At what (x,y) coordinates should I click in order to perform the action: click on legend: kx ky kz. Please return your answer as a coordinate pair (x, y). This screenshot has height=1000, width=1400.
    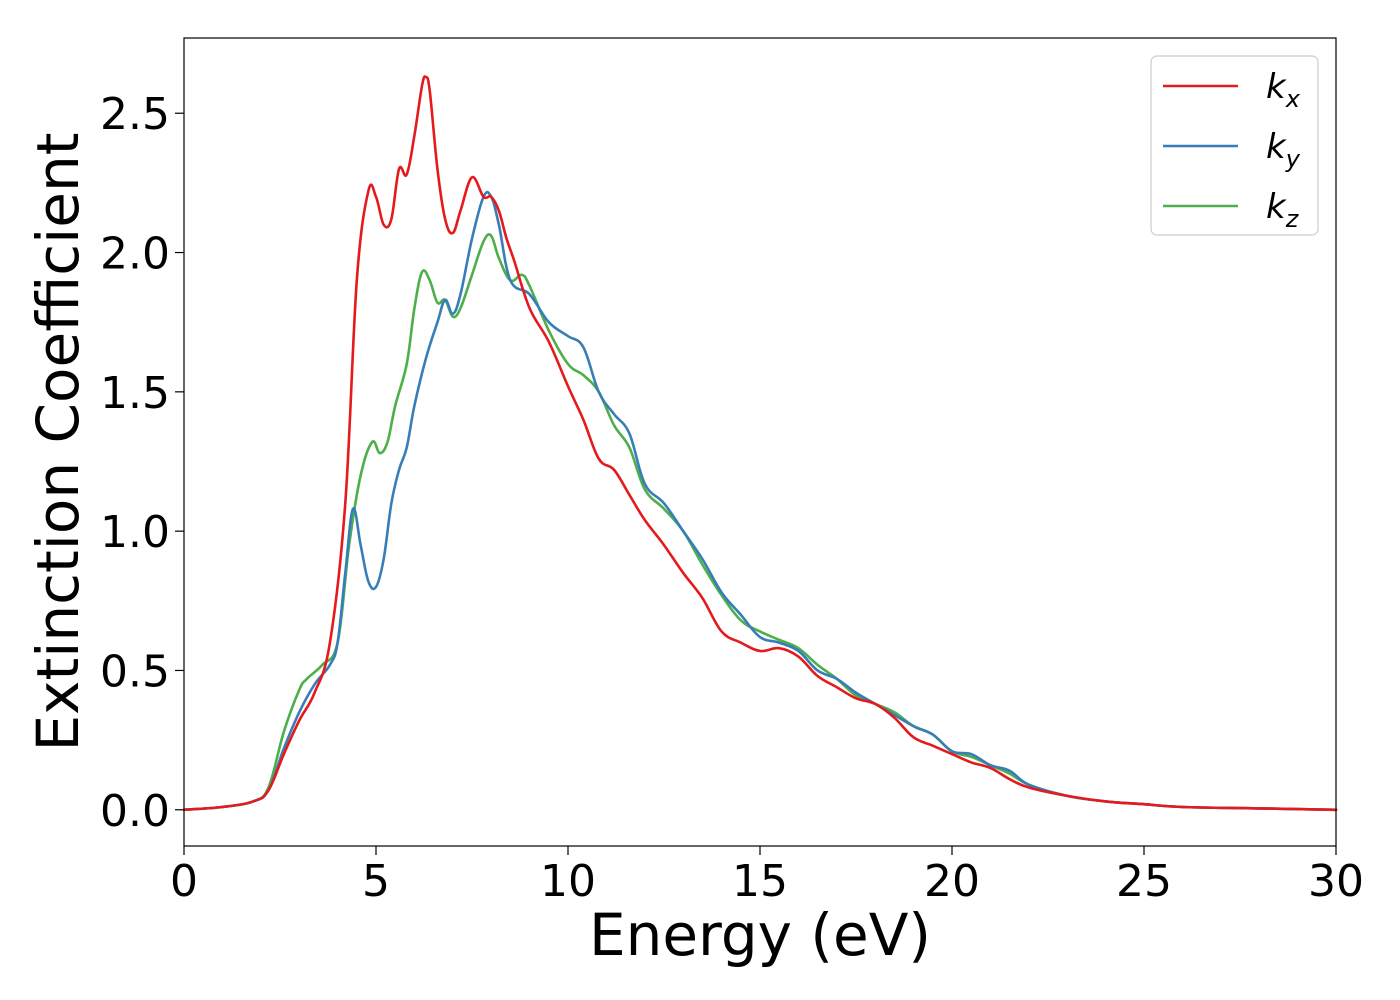
    Looking at the image, I should click on (1234, 145).